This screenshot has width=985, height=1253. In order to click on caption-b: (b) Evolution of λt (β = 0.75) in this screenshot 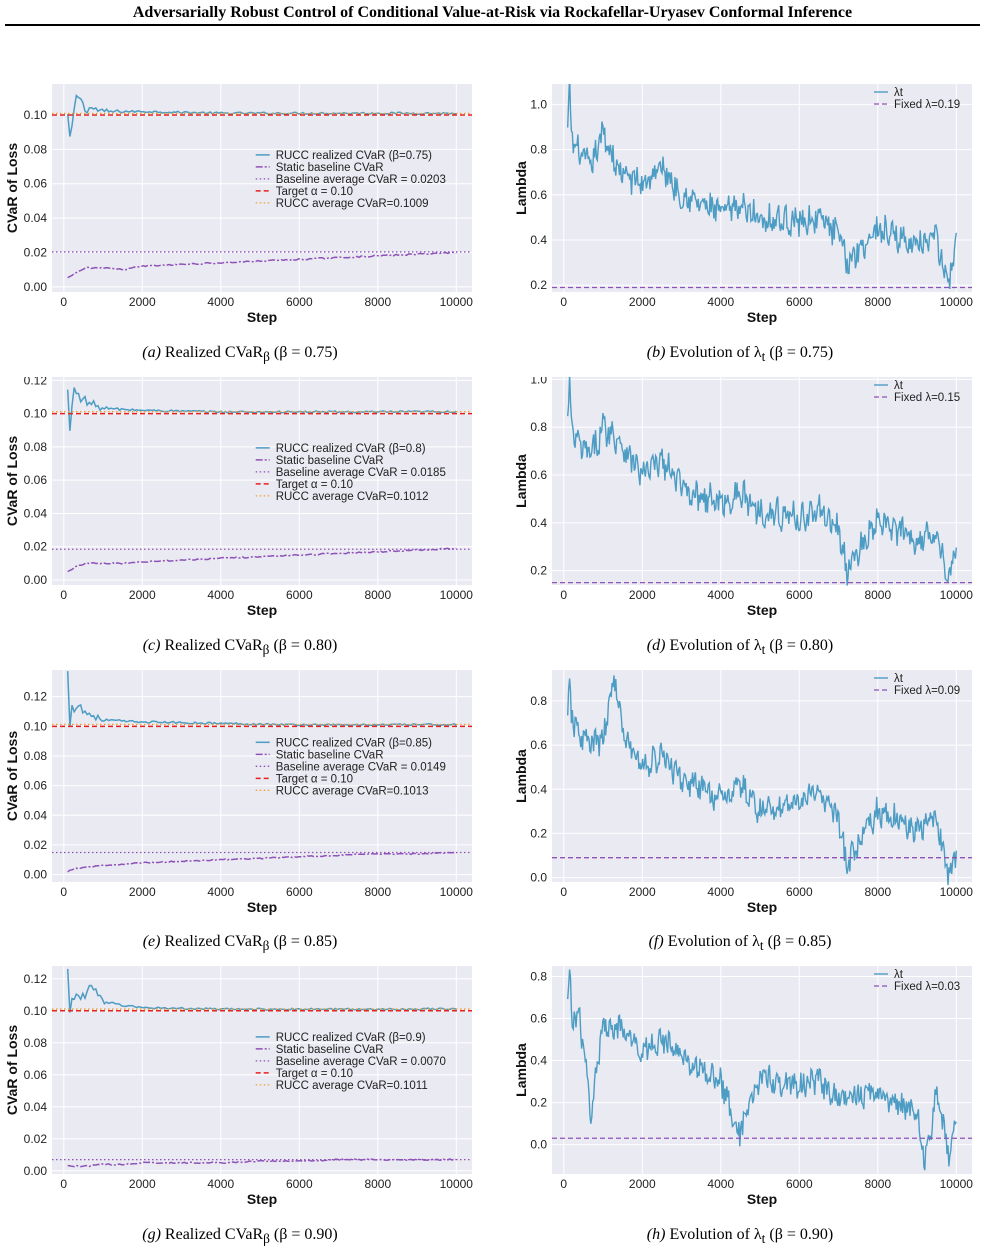, I will do `click(740, 354)`.